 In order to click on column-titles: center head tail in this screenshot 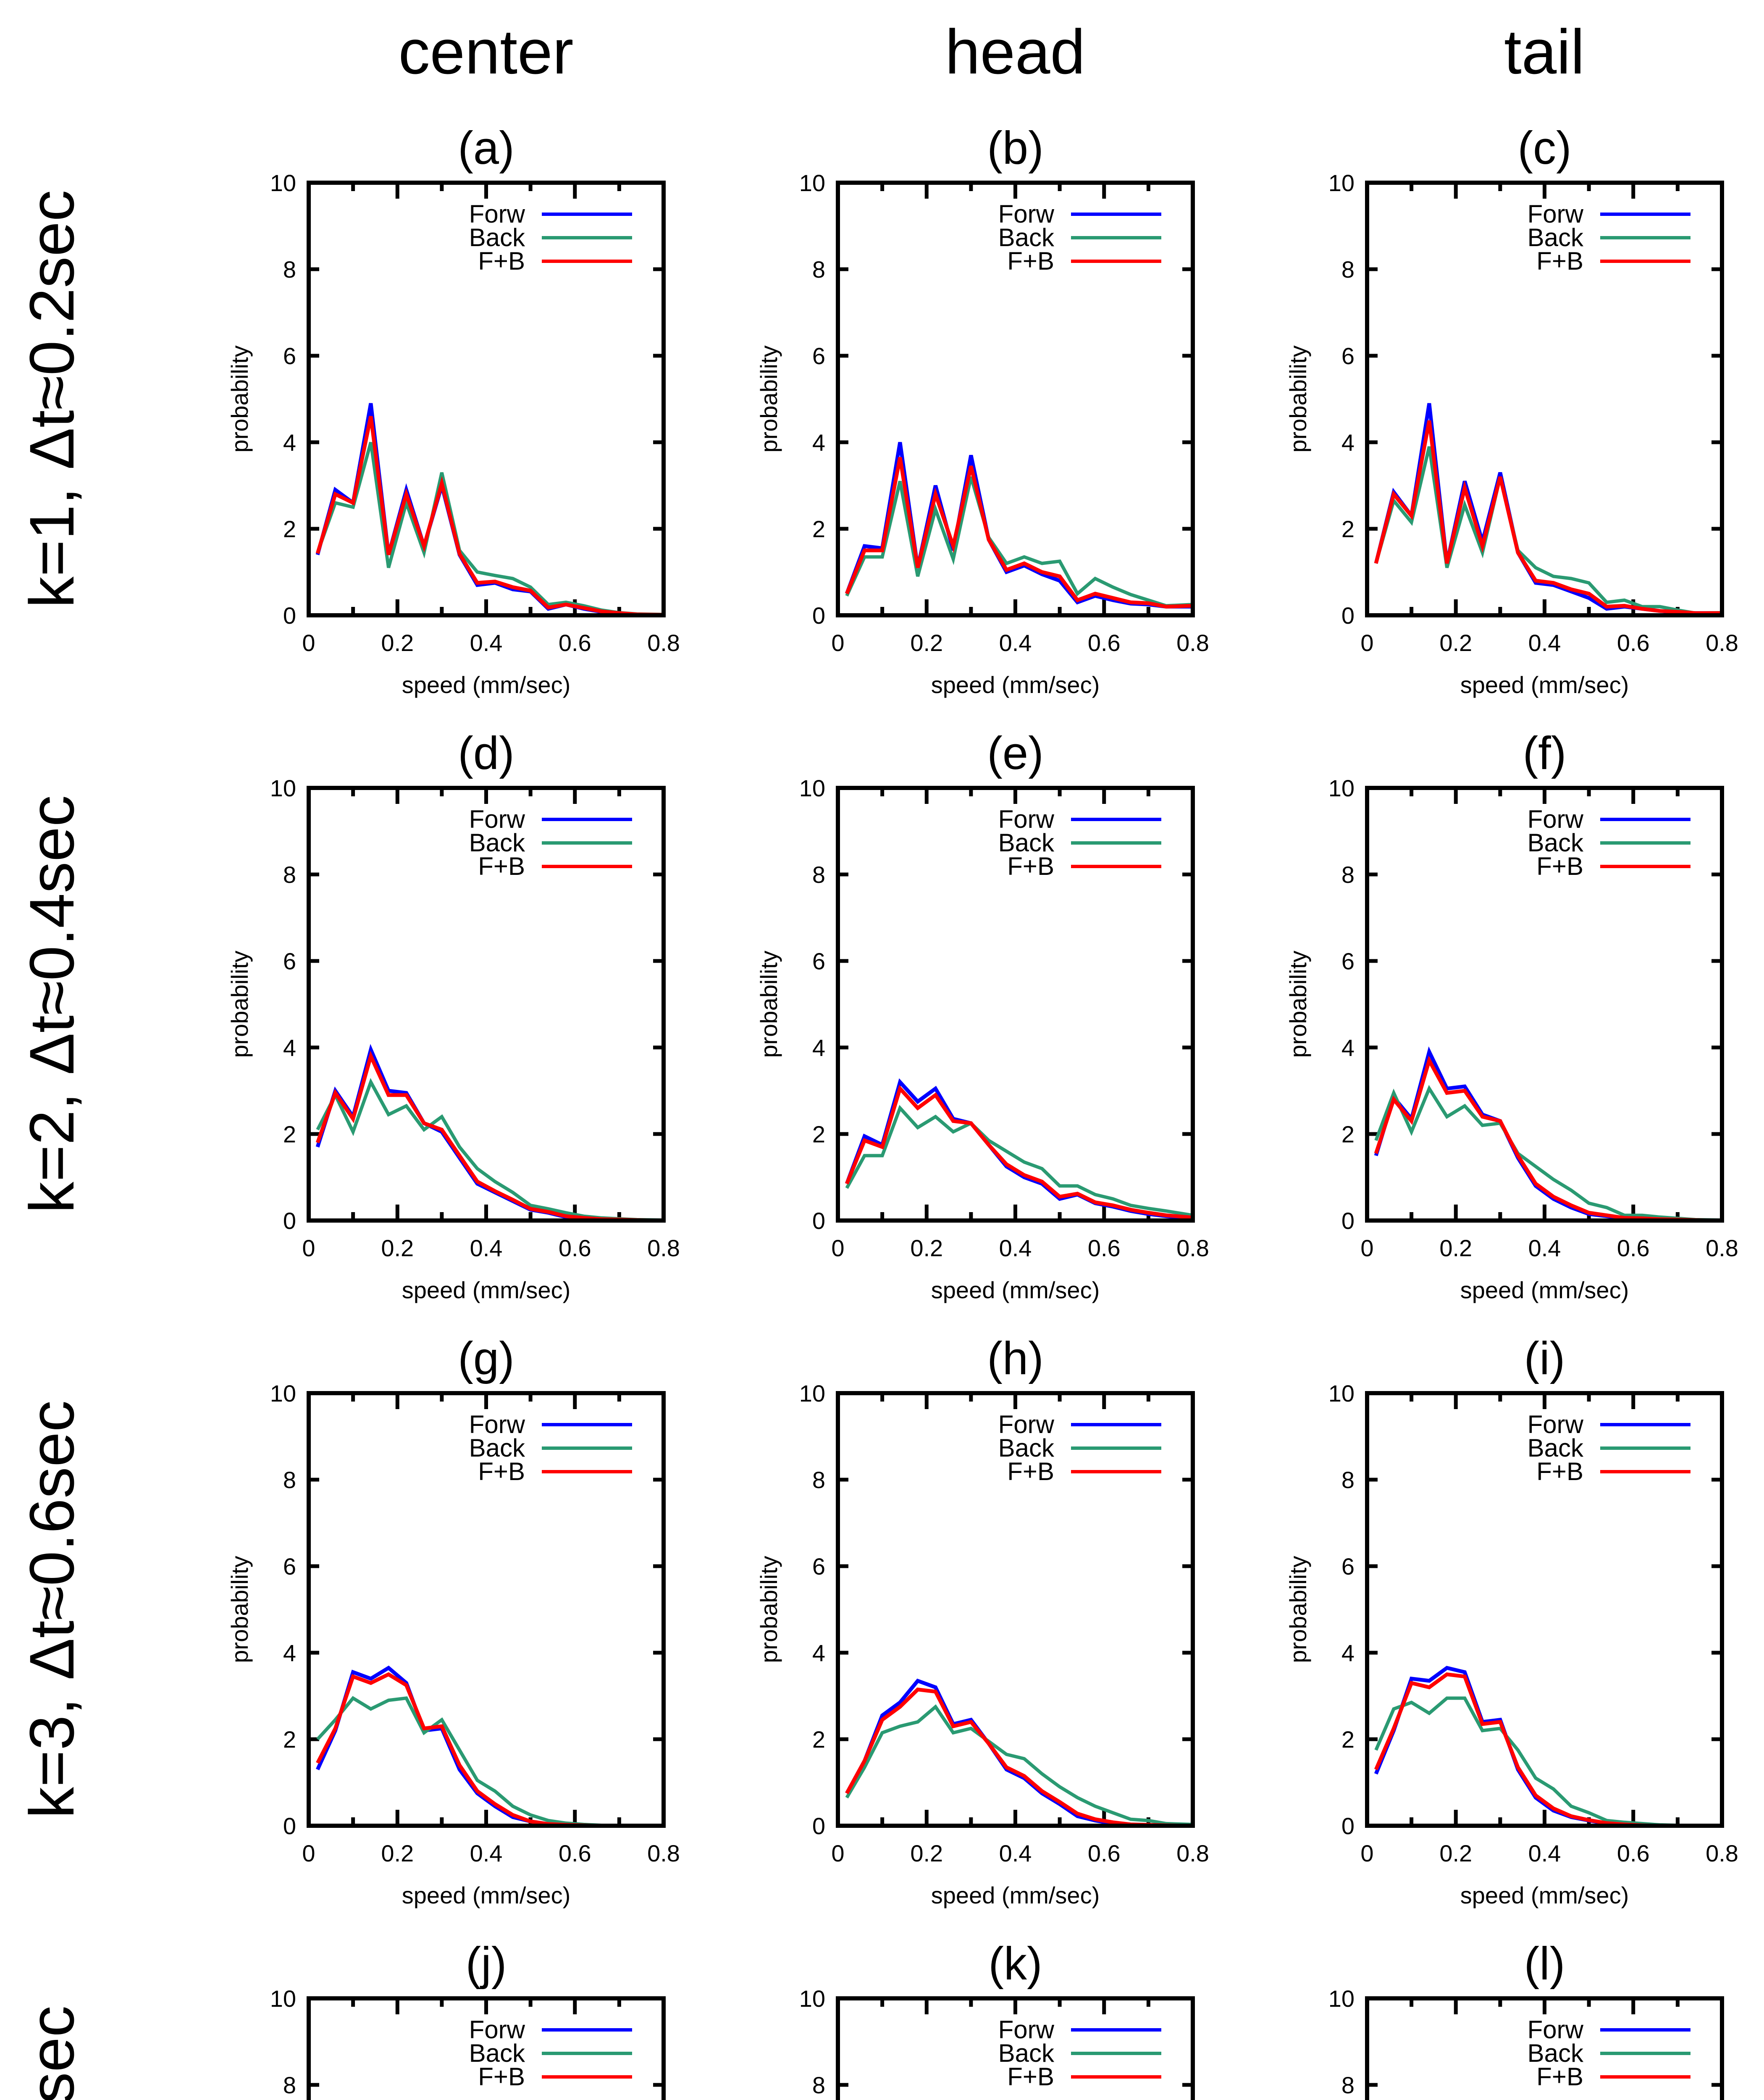, I will do `click(992, 51)`.